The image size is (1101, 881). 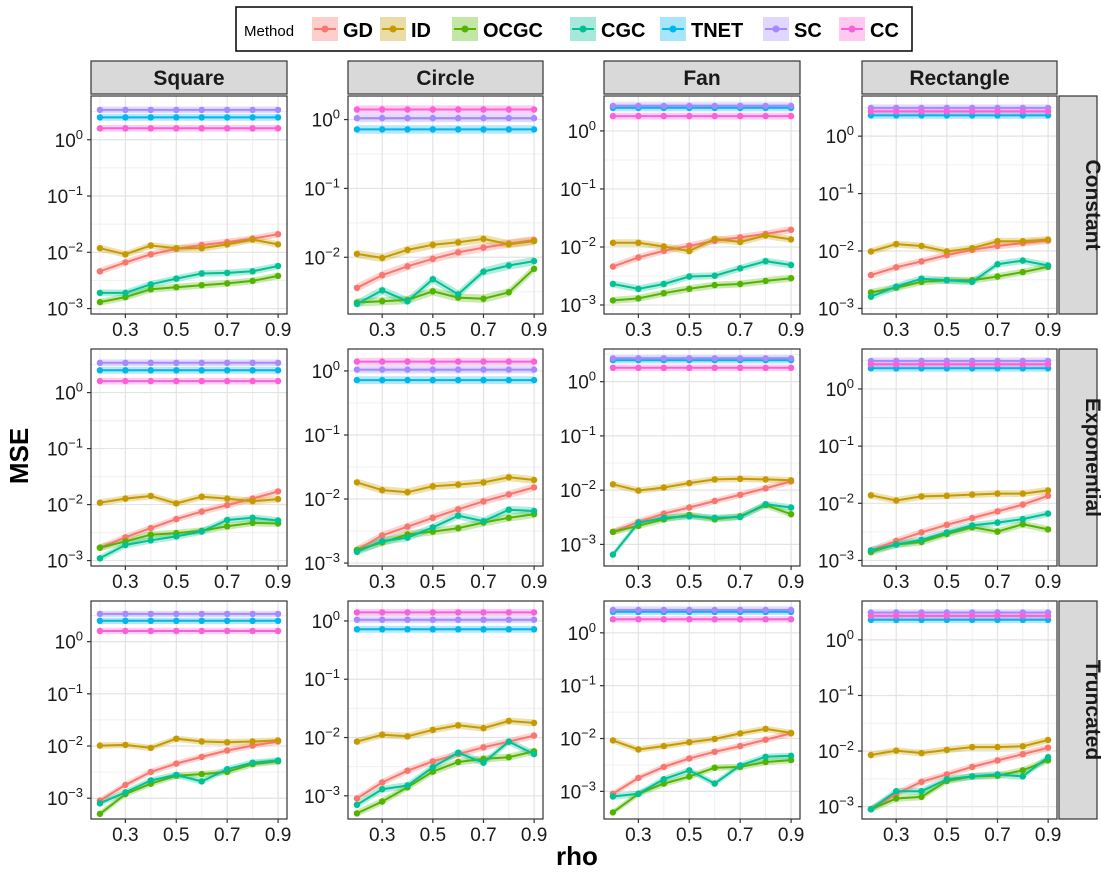 What do you see at coordinates (921, 797) in the screenshot?
I see `point-ocgc-truncated-rectangle` at bounding box center [921, 797].